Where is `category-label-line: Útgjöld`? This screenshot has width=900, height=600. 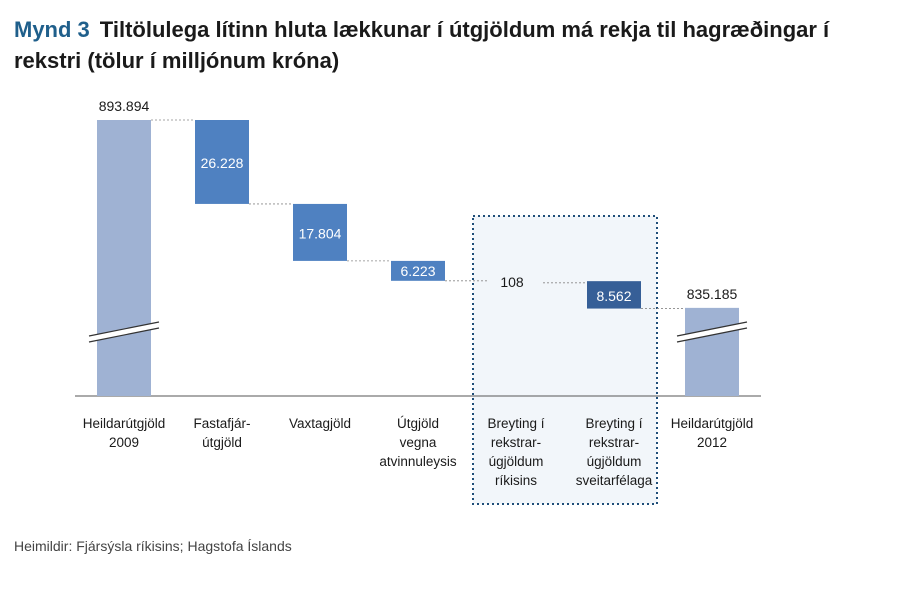 category-label-line: Útgjöld is located at coordinates (418, 423).